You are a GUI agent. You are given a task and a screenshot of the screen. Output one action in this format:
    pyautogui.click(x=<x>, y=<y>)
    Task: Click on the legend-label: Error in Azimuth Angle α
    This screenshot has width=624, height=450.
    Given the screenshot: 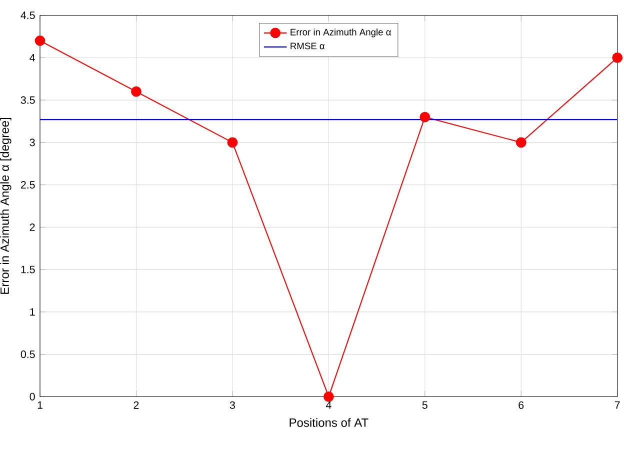 What is the action you would take?
    pyautogui.click(x=340, y=33)
    